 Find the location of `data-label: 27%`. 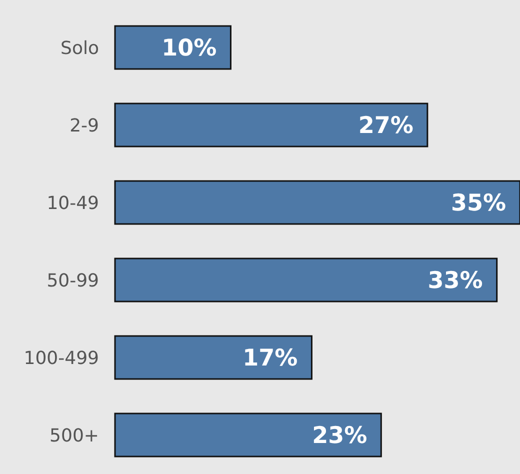

data-label: 27% is located at coordinates (386, 126).